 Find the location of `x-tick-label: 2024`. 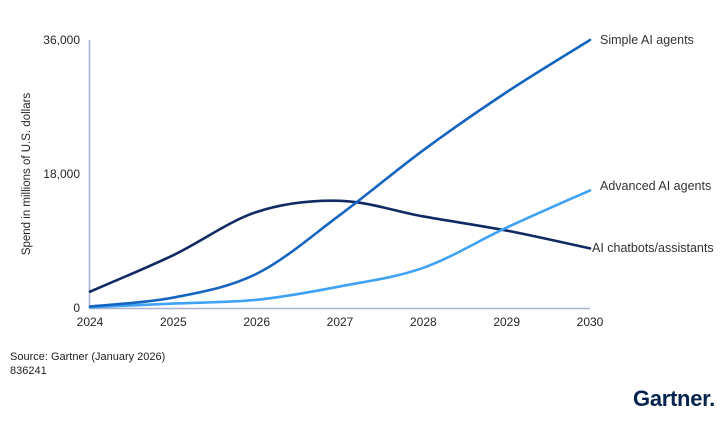

x-tick-label: 2024 is located at coordinates (90, 322).